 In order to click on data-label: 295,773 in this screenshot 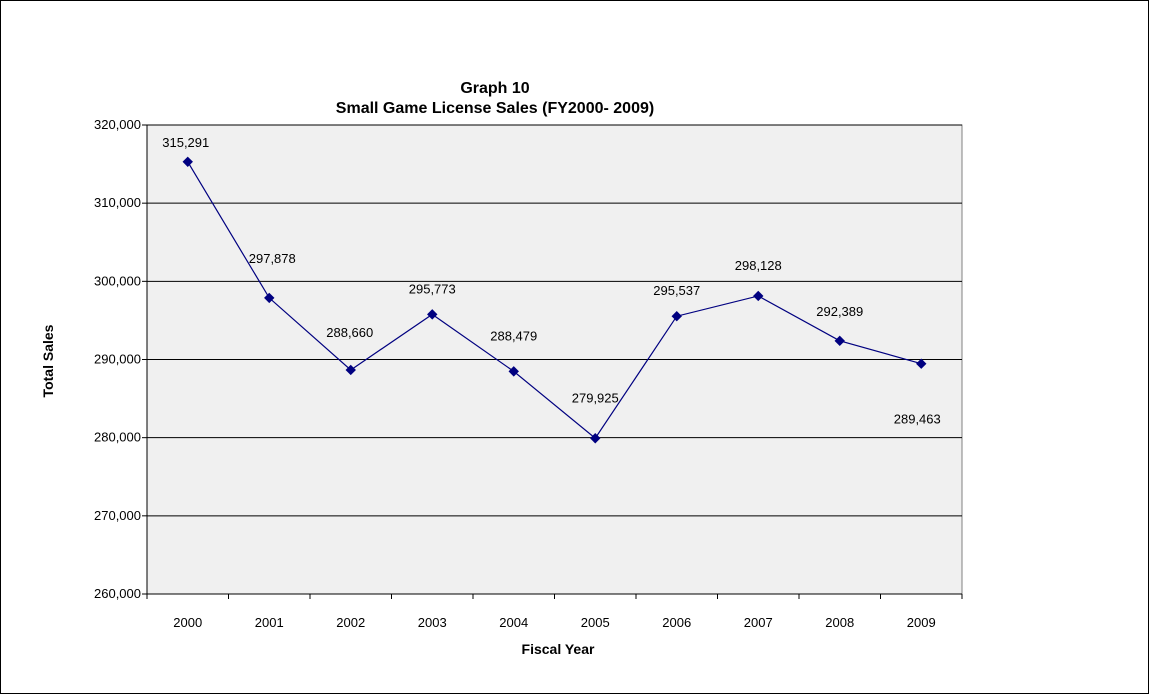, I will do `click(432, 288)`.